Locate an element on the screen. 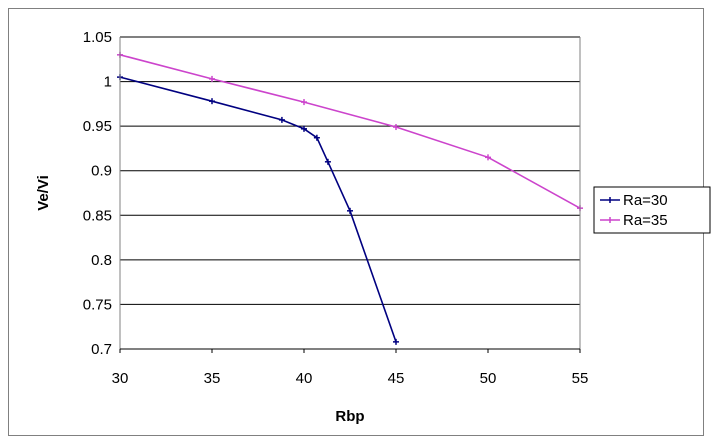  y-tick-label-5: 0.95 is located at coordinates (97, 126).